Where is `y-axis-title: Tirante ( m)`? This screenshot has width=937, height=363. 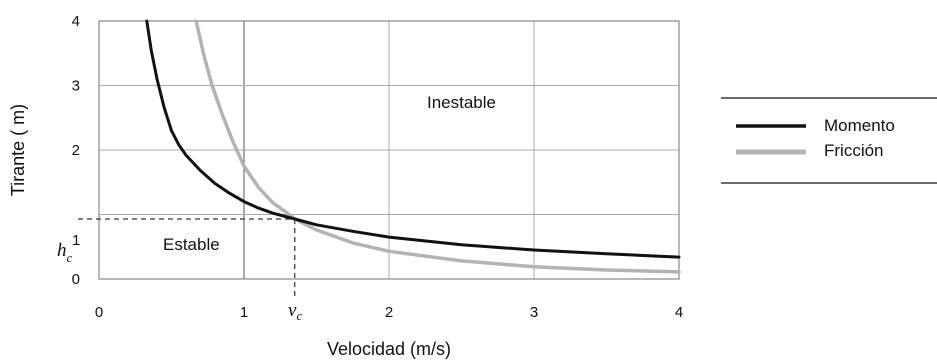
y-axis-title: Tirante ( m) is located at coordinates (18, 150).